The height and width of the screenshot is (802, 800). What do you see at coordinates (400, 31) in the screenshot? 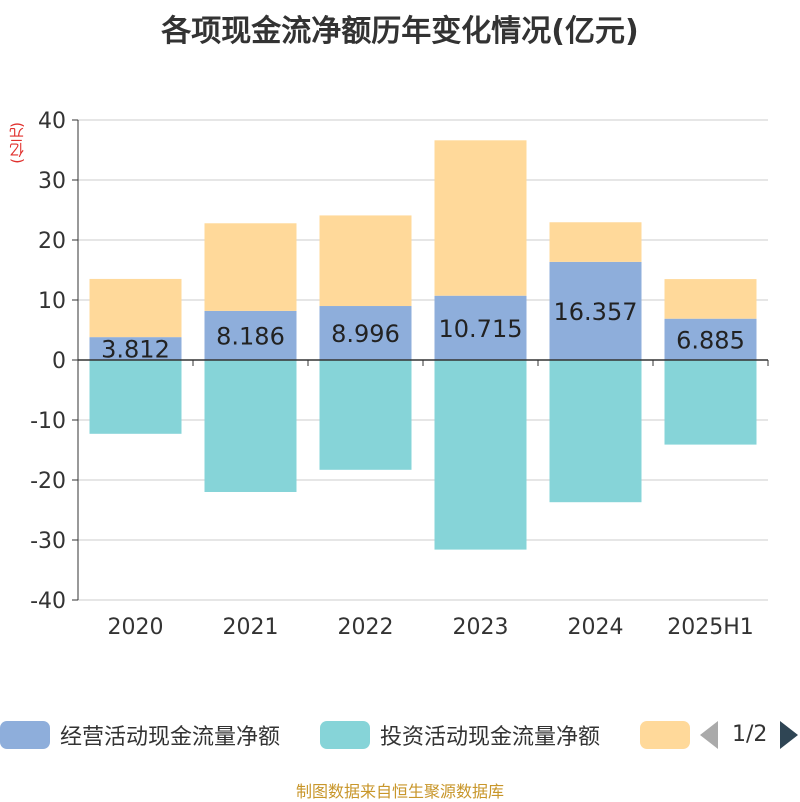
I see `chart-title: 各项现金流净额历年变化情况(亿元)` at bounding box center [400, 31].